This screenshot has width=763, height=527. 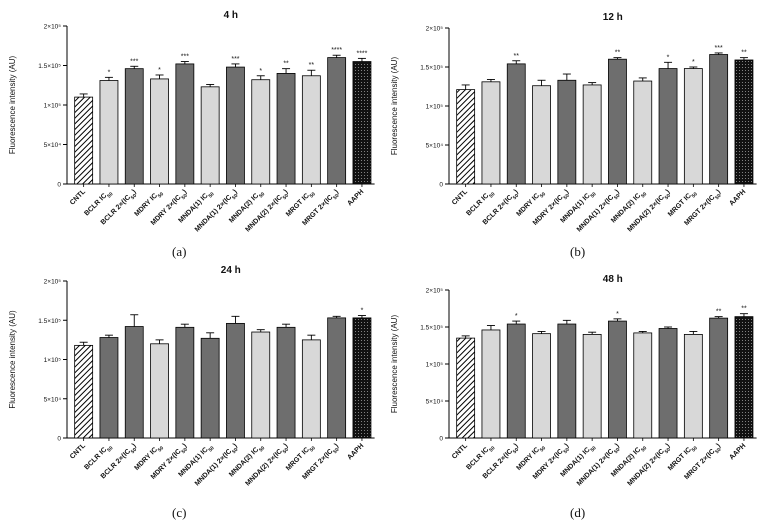 I want to click on panel-letter-b: (b), so click(x=578, y=251).